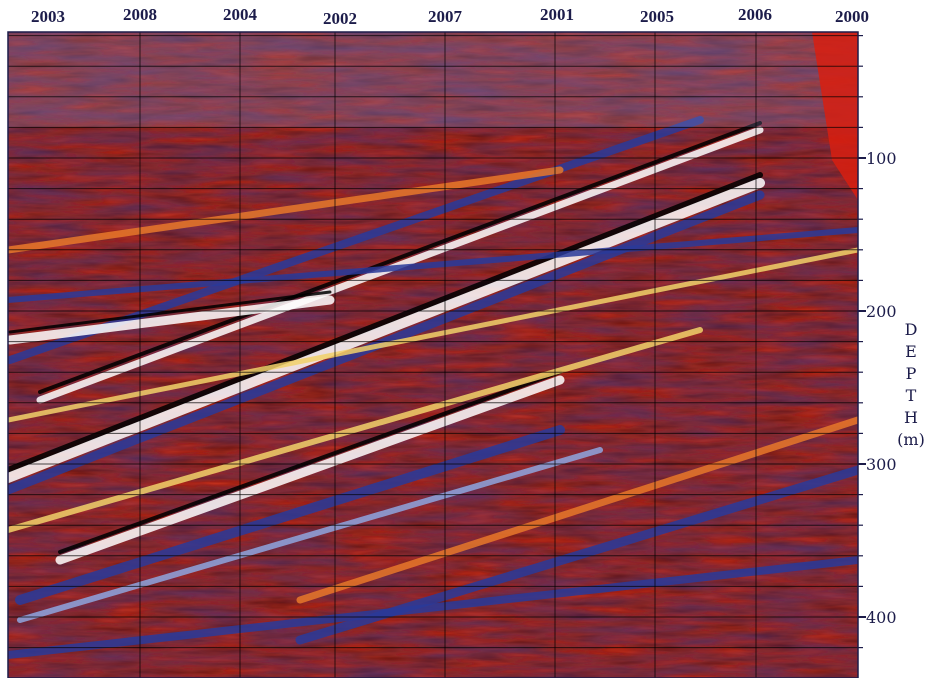  What do you see at coordinates (433, 79) in the screenshot?
I see `near-surface-noise-zone` at bounding box center [433, 79].